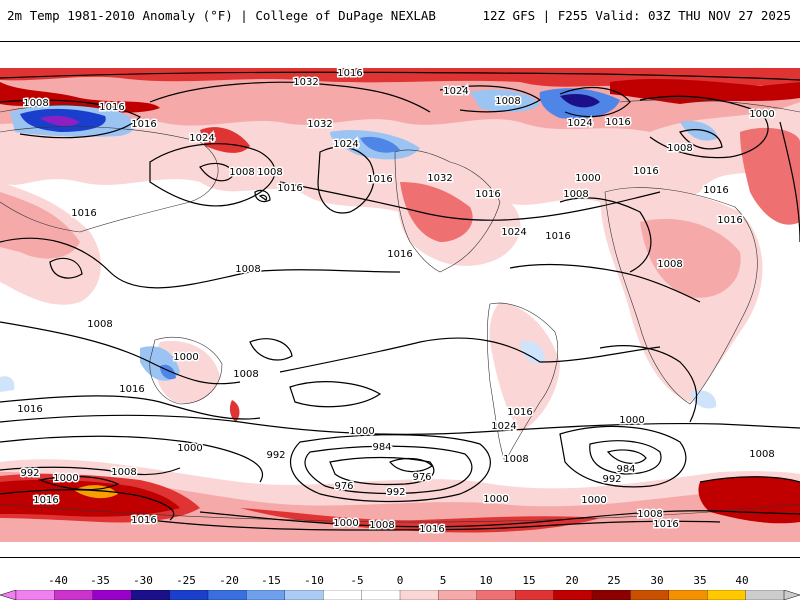 The image size is (800, 600). Describe the element at coordinates (400, 595) in the screenshot. I see `colorbar-strip` at that location.